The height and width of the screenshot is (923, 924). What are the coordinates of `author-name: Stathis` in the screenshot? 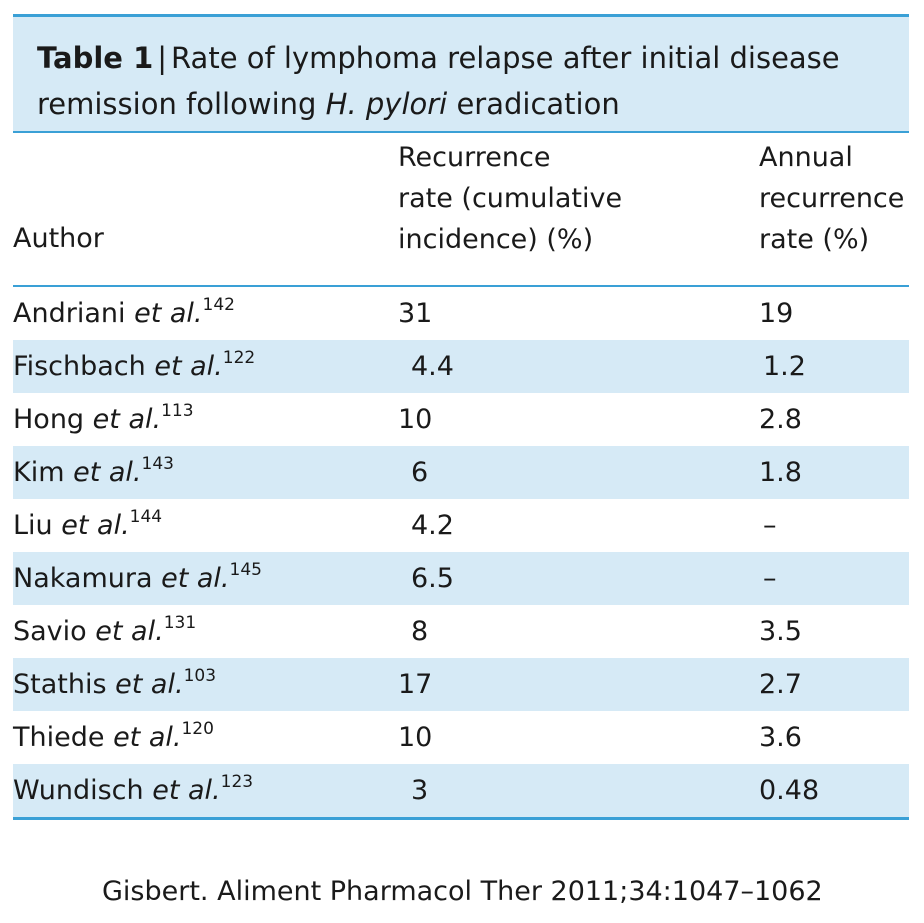 It's located at (60, 684).